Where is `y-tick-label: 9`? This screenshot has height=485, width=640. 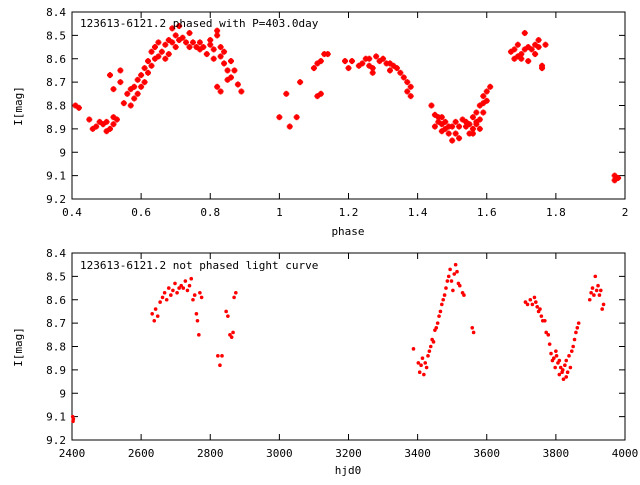 y-tick-label: 9 is located at coordinates (62, 393).